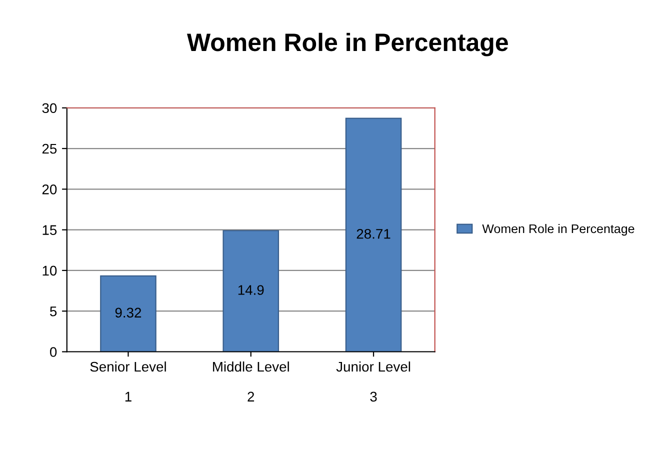  What do you see at coordinates (53, 352) in the screenshot?
I see `y-tick-label: 0` at bounding box center [53, 352].